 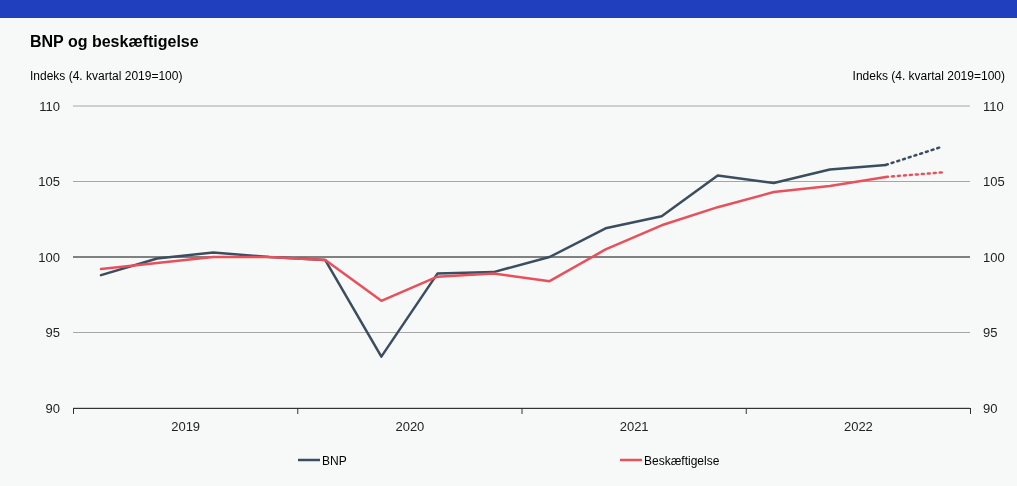 I want to click on y-tick-label: 110, so click(x=49, y=106).